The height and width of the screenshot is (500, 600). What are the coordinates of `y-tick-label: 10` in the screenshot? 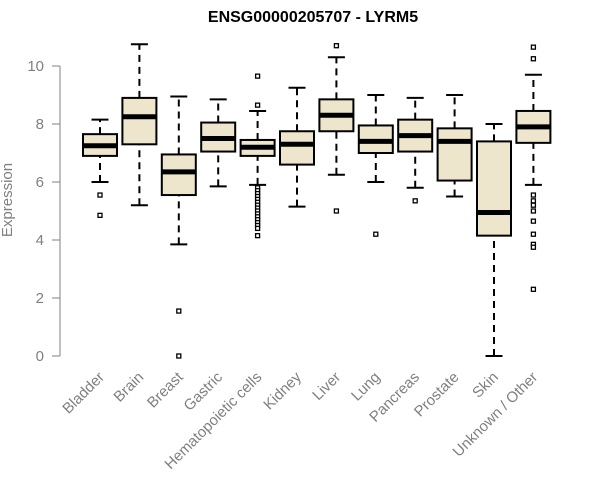 It's located at (35, 66).